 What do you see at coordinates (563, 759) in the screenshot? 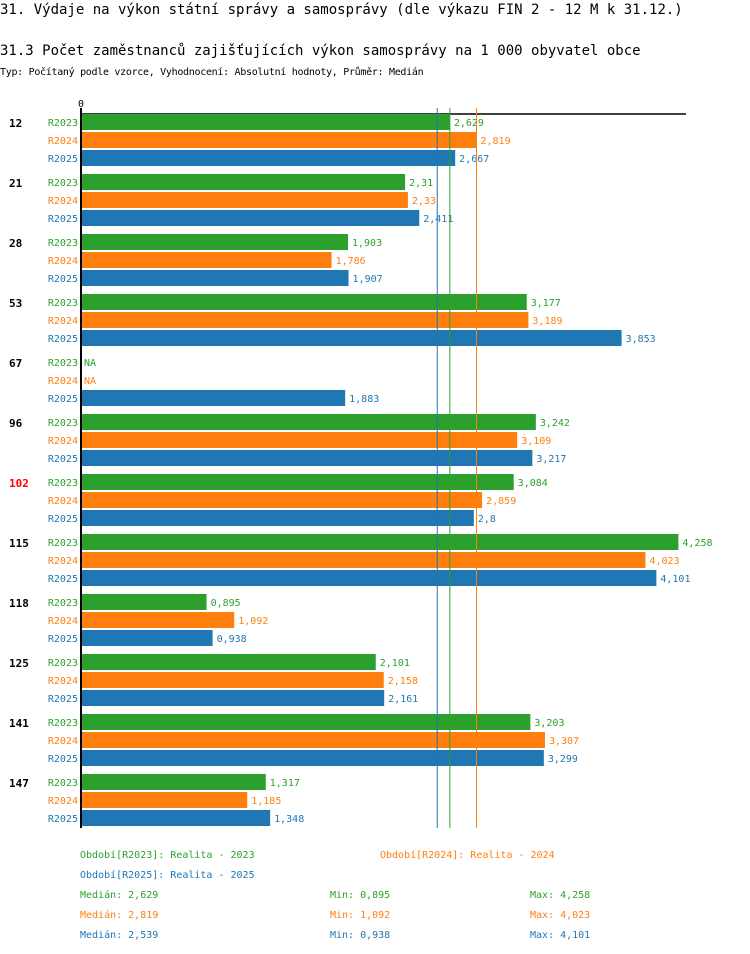
I see `data-label: 3,299` at bounding box center [563, 759].